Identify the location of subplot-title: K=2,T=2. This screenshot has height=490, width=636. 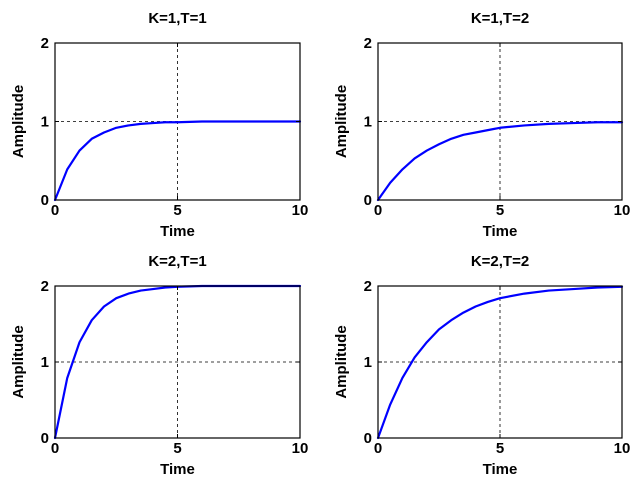
(500, 261).